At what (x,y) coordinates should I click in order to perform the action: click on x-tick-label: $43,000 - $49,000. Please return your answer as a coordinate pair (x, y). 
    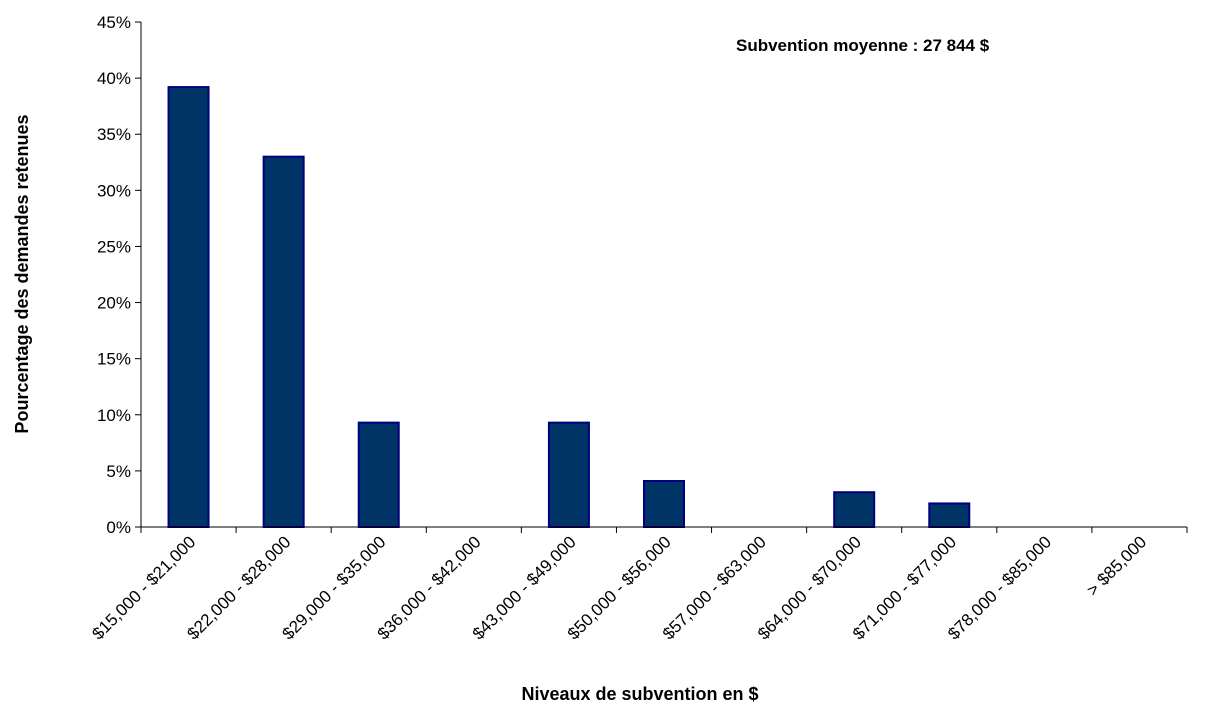
    Looking at the image, I should click on (524, 587).